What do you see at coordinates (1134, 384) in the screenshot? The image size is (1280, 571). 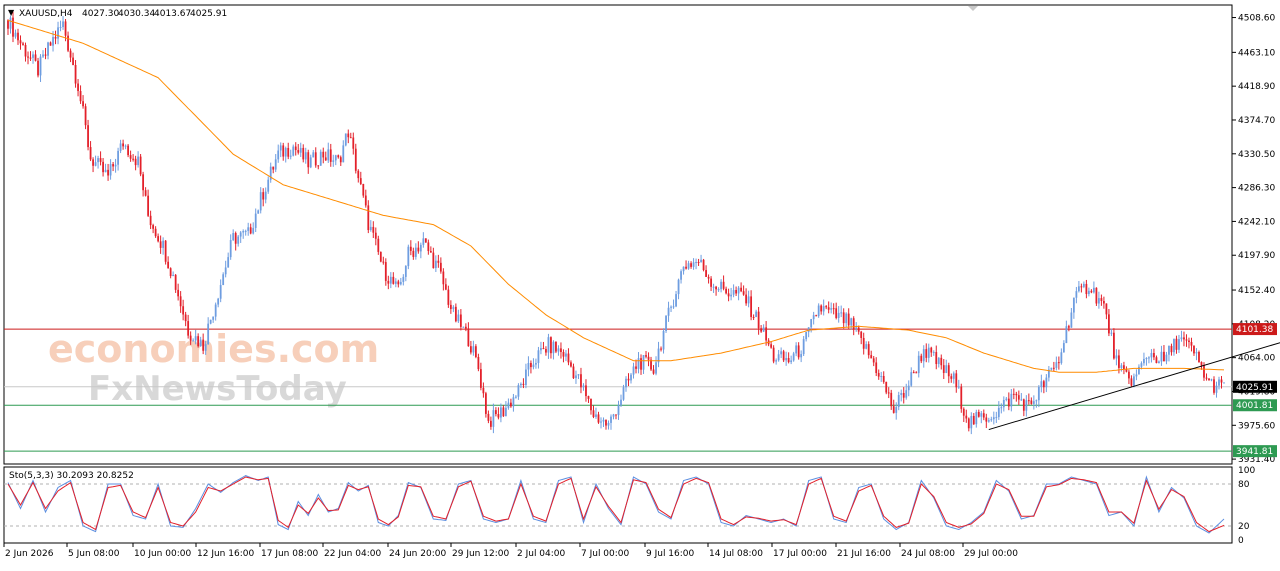 I see `trendline` at bounding box center [1134, 384].